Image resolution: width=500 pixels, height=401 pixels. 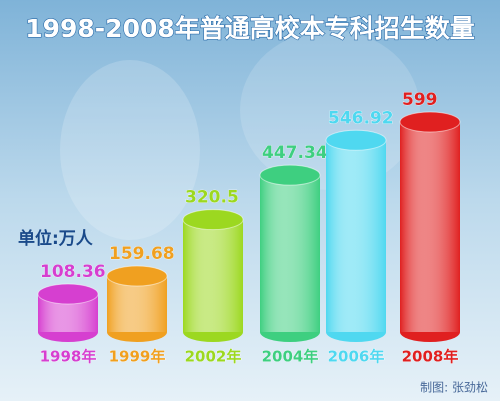 I want to click on x-tick-label: 2002年, so click(x=213, y=357).